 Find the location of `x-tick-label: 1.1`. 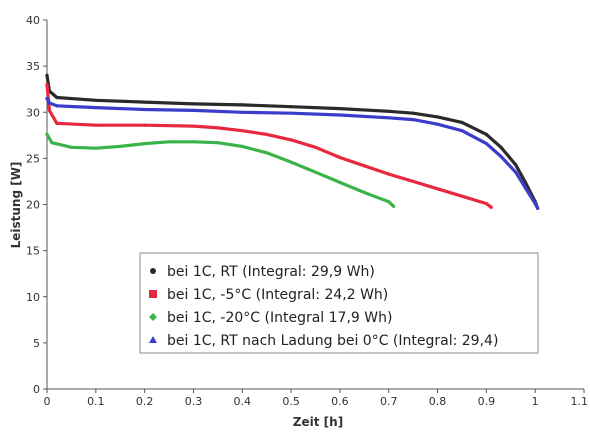

x-tick-label: 1.1 is located at coordinates (580, 401).